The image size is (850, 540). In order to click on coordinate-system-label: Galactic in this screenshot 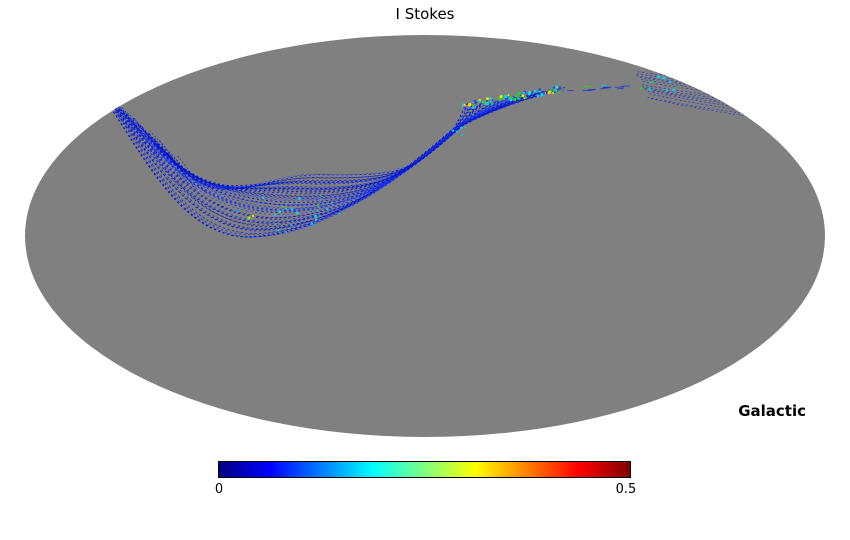, I will do `click(772, 411)`.